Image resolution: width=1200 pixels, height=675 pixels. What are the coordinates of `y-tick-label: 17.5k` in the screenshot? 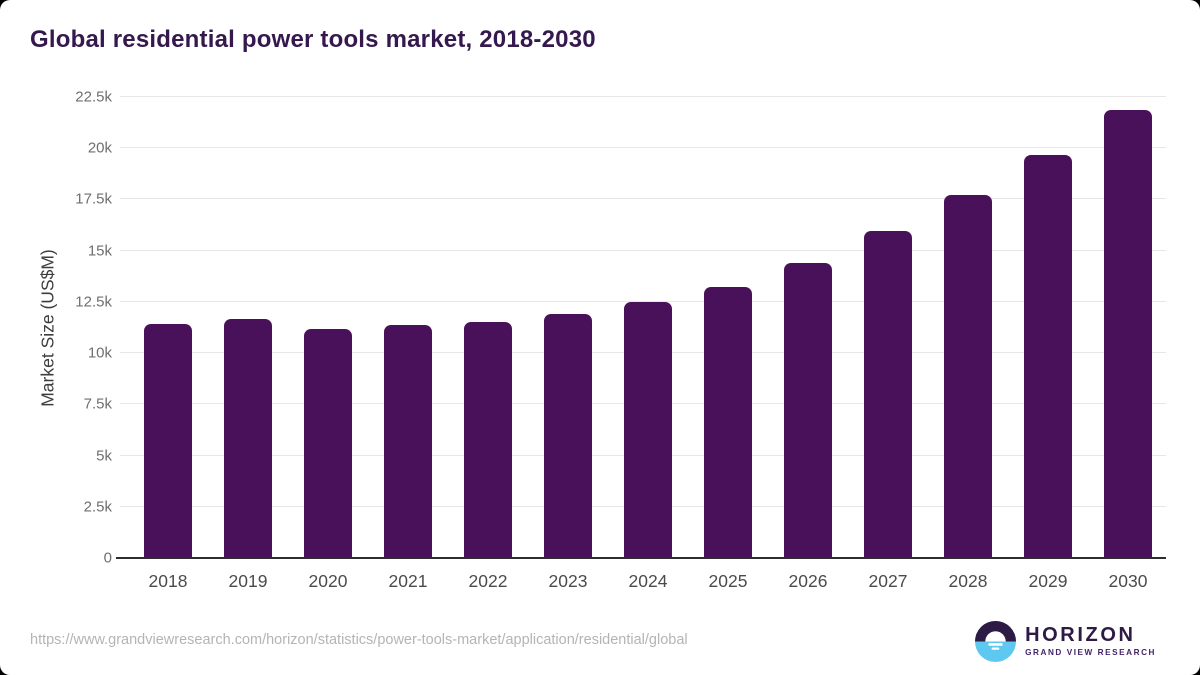 It's located at (93, 199).